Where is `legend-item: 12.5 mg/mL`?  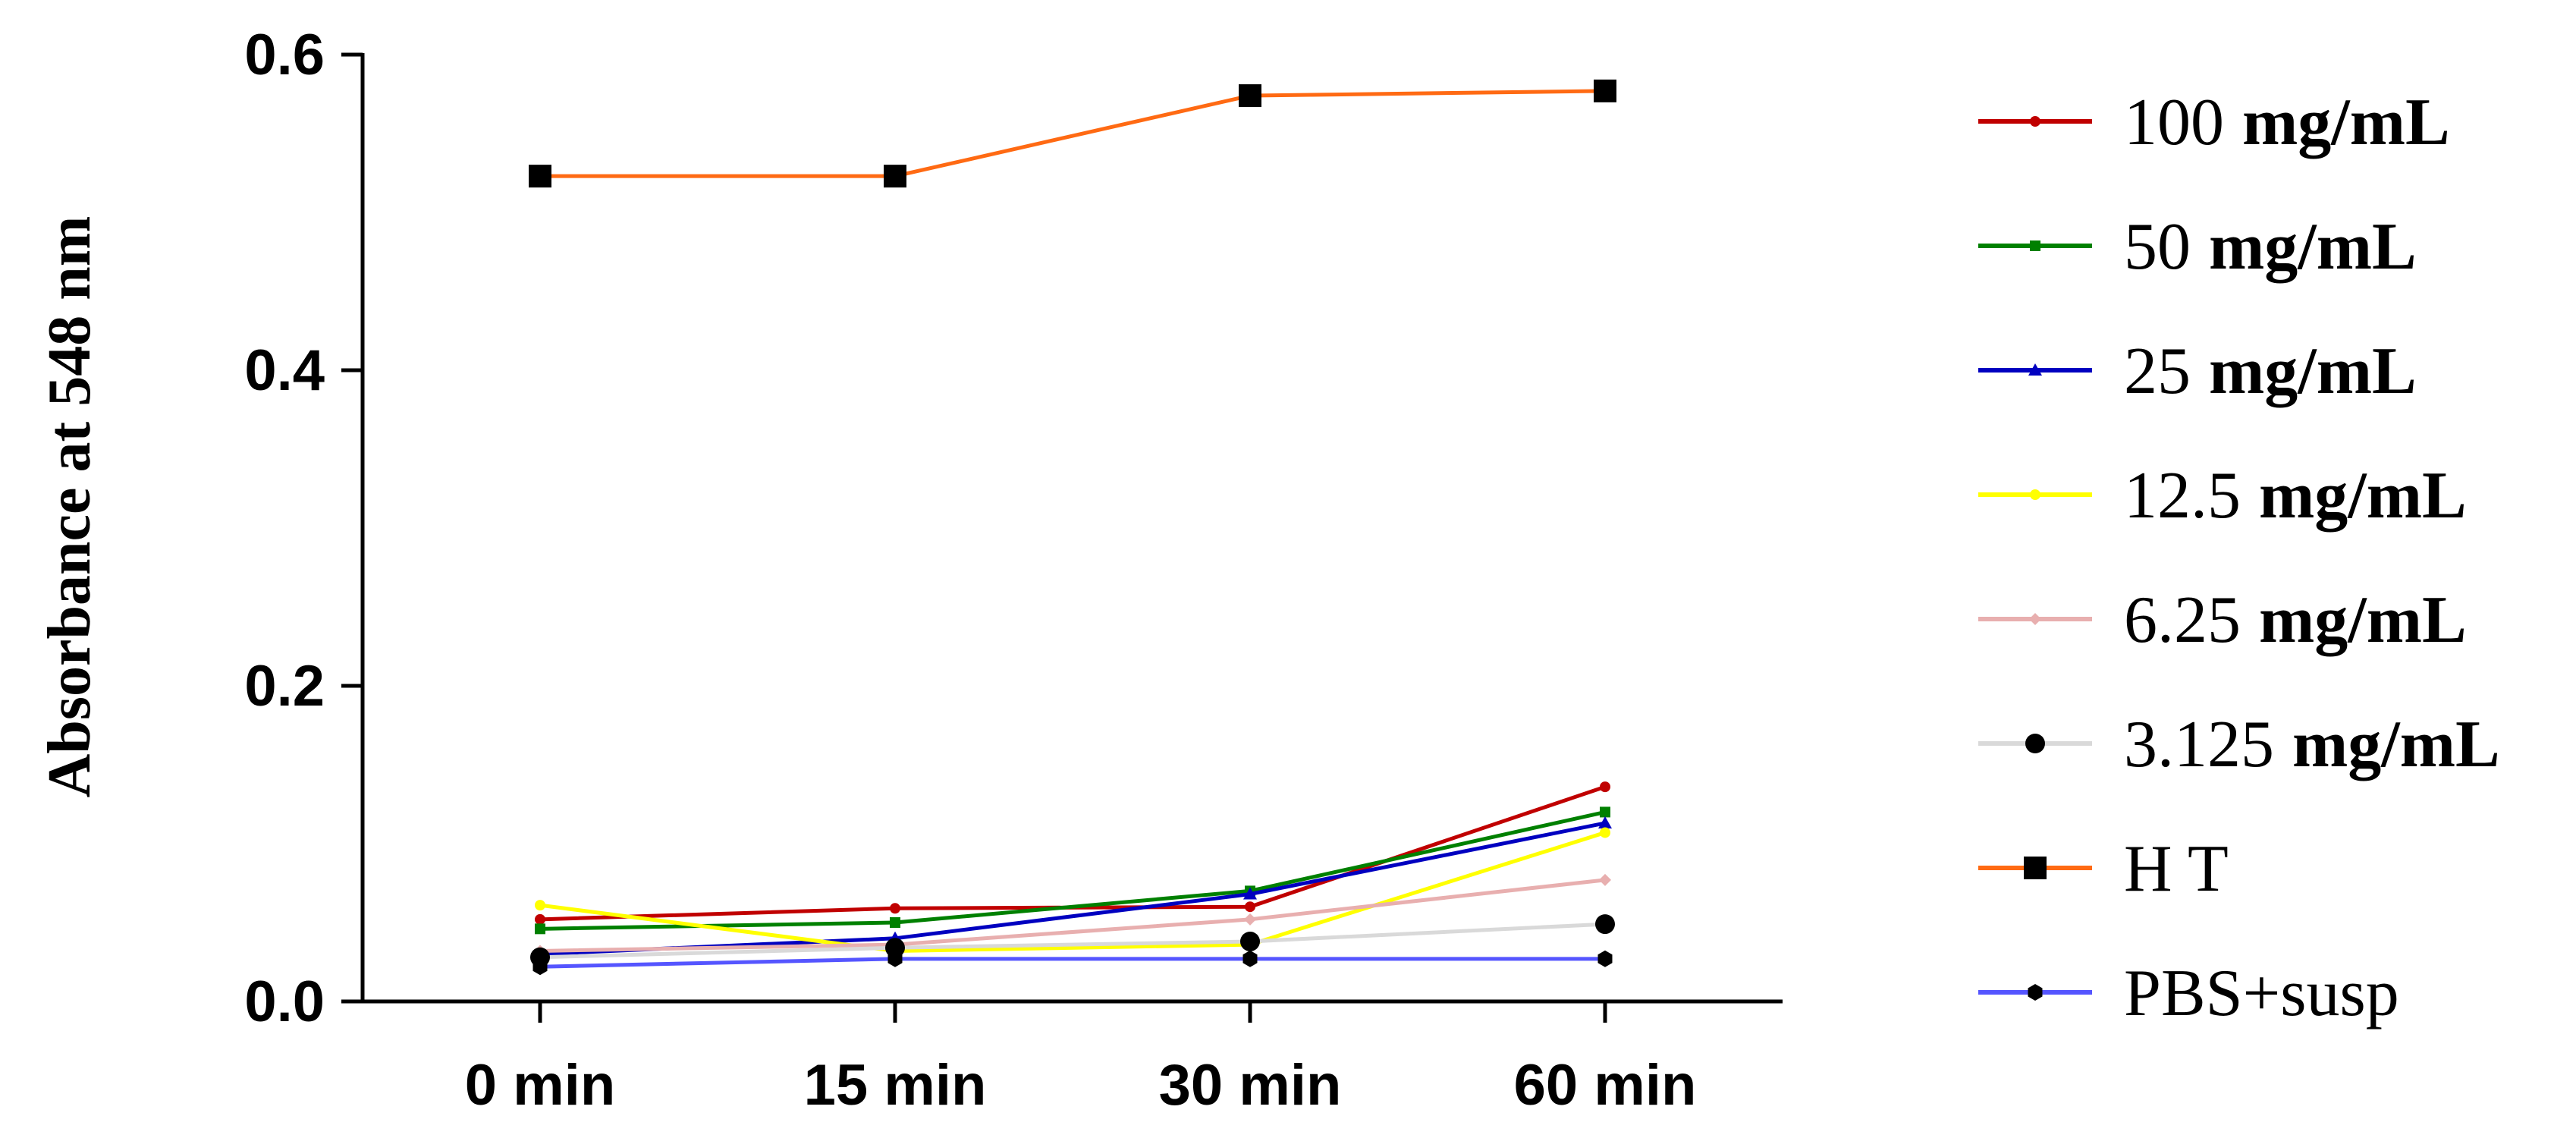
legend-item: 12.5 mg/mL is located at coordinates (2222, 496).